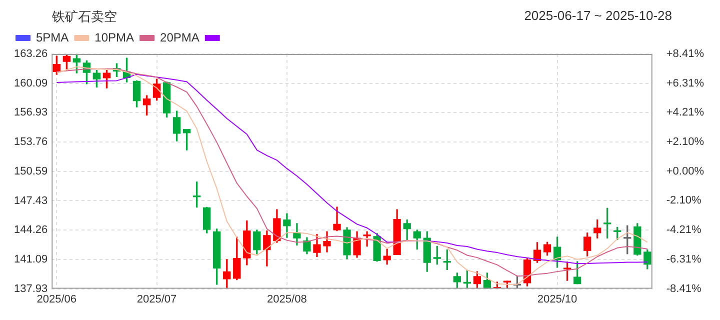 Image resolution: width=720 pixels, height=320 pixels. I want to click on x-tick-label: 2025/06, so click(56, 299).